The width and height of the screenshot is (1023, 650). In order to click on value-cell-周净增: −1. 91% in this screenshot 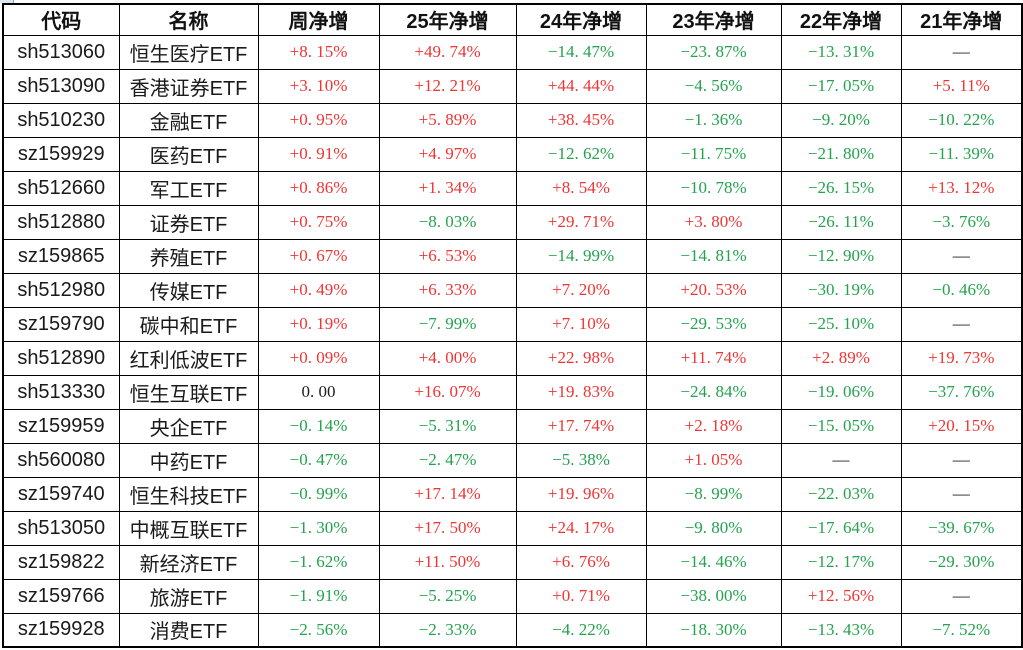, I will do `click(318, 596)`.